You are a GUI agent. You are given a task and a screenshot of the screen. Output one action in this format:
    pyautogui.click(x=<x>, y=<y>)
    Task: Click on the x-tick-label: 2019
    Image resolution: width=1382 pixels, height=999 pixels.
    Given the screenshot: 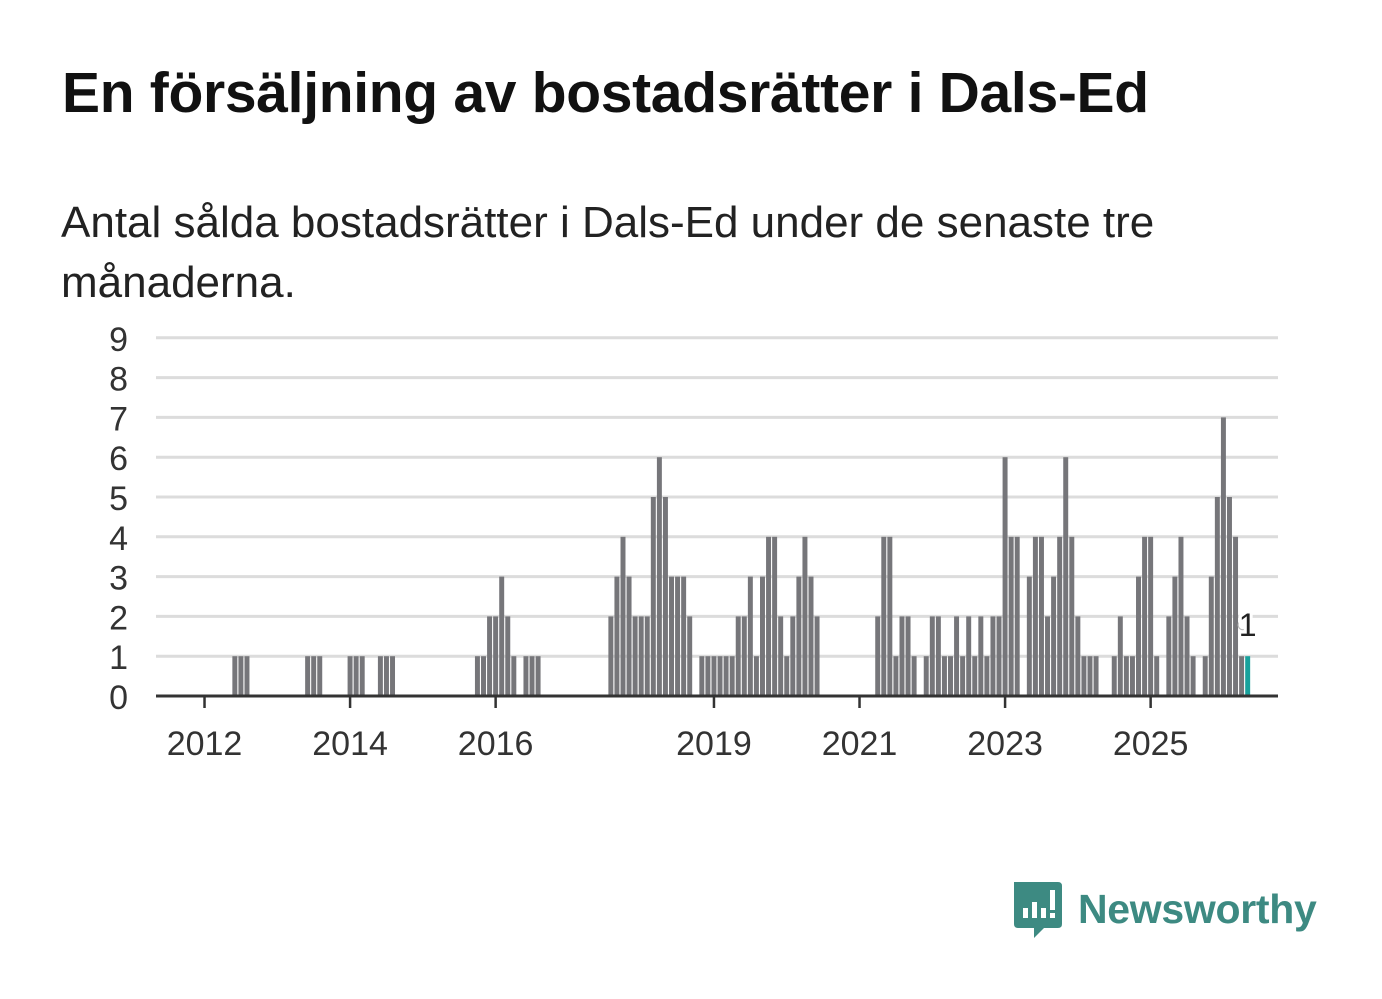 What is the action you would take?
    pyautogui.click(x=714, y=744)
    